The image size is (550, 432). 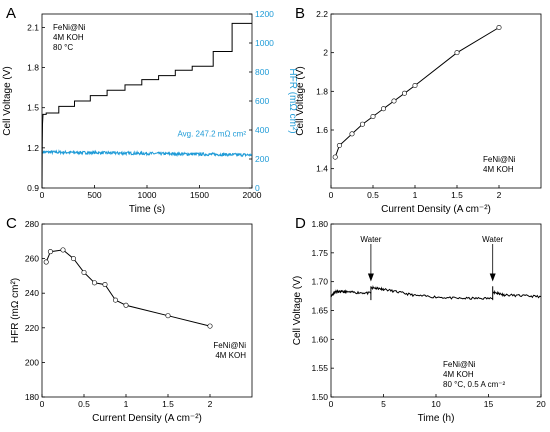 I want to click on y-tick-label: 260, so click(x=32, y=259).